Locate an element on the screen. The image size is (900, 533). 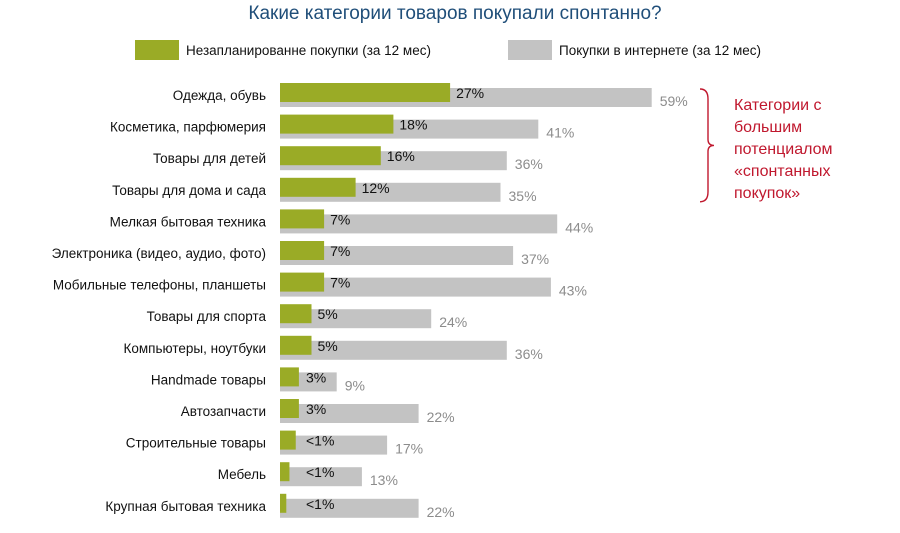
value-label-online: 37% is located at coordinates (535, 259).